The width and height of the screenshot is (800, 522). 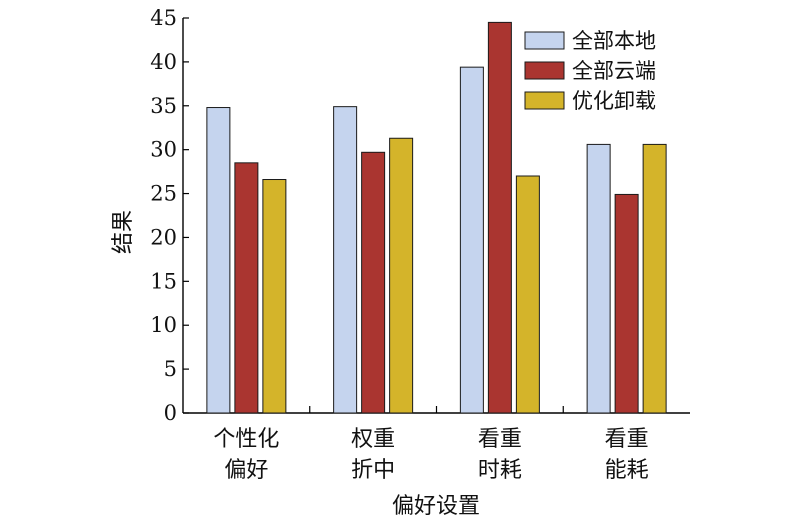 I want to click on y-tick-label: 40, so click(x=163, y=62).